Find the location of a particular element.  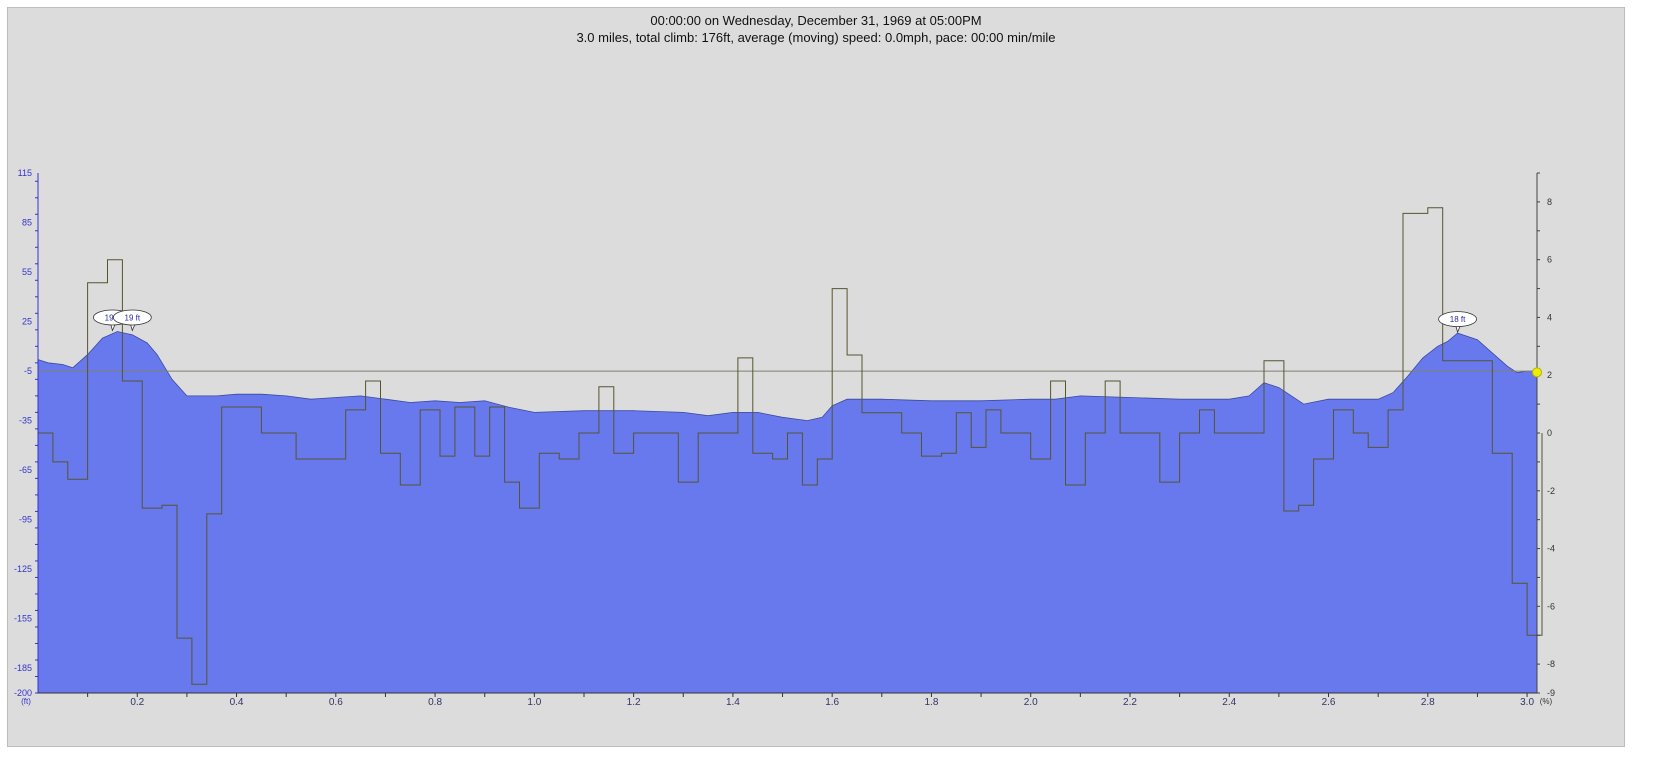

x-tick-label: 0.4 is located at coordinates (237, 702).